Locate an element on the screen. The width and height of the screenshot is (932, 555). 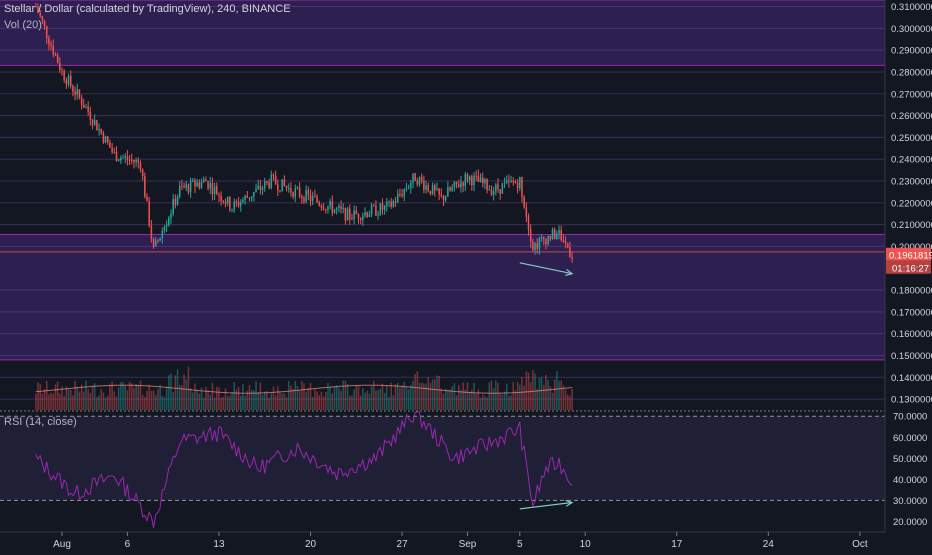
price-tick-label: 0.2600000 is located at coordinates (911, 116).